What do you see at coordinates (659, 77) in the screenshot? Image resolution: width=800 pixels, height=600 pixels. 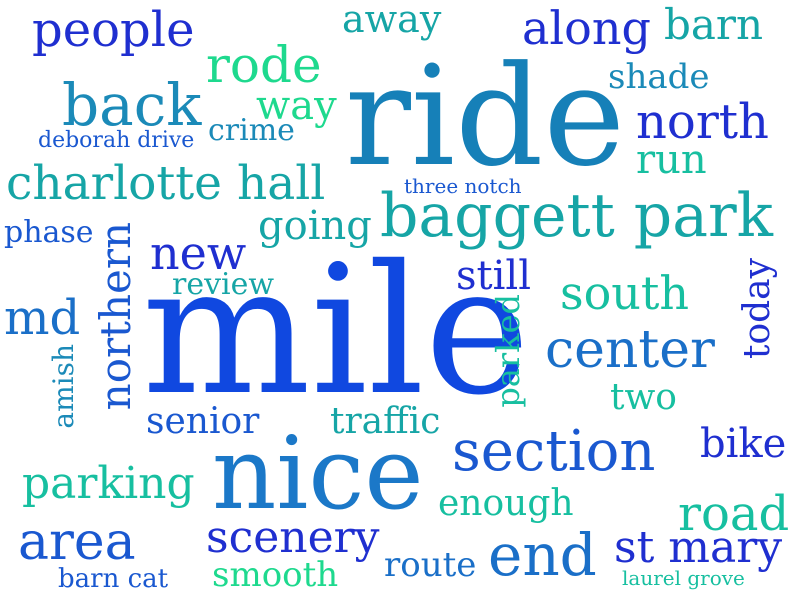 I see `word-shade: shade` at bounding box center [659, 77].